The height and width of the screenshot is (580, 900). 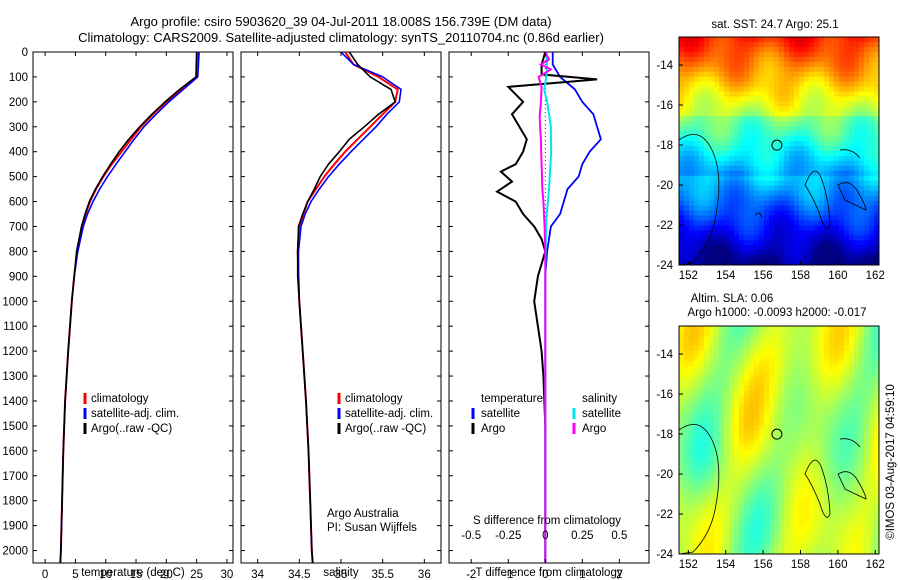 What do you see at coordinates (135, 414) in the screenshot?
I see `legend-satellite-label: satellite-adj. clim.` at bounding box center [135, 414].